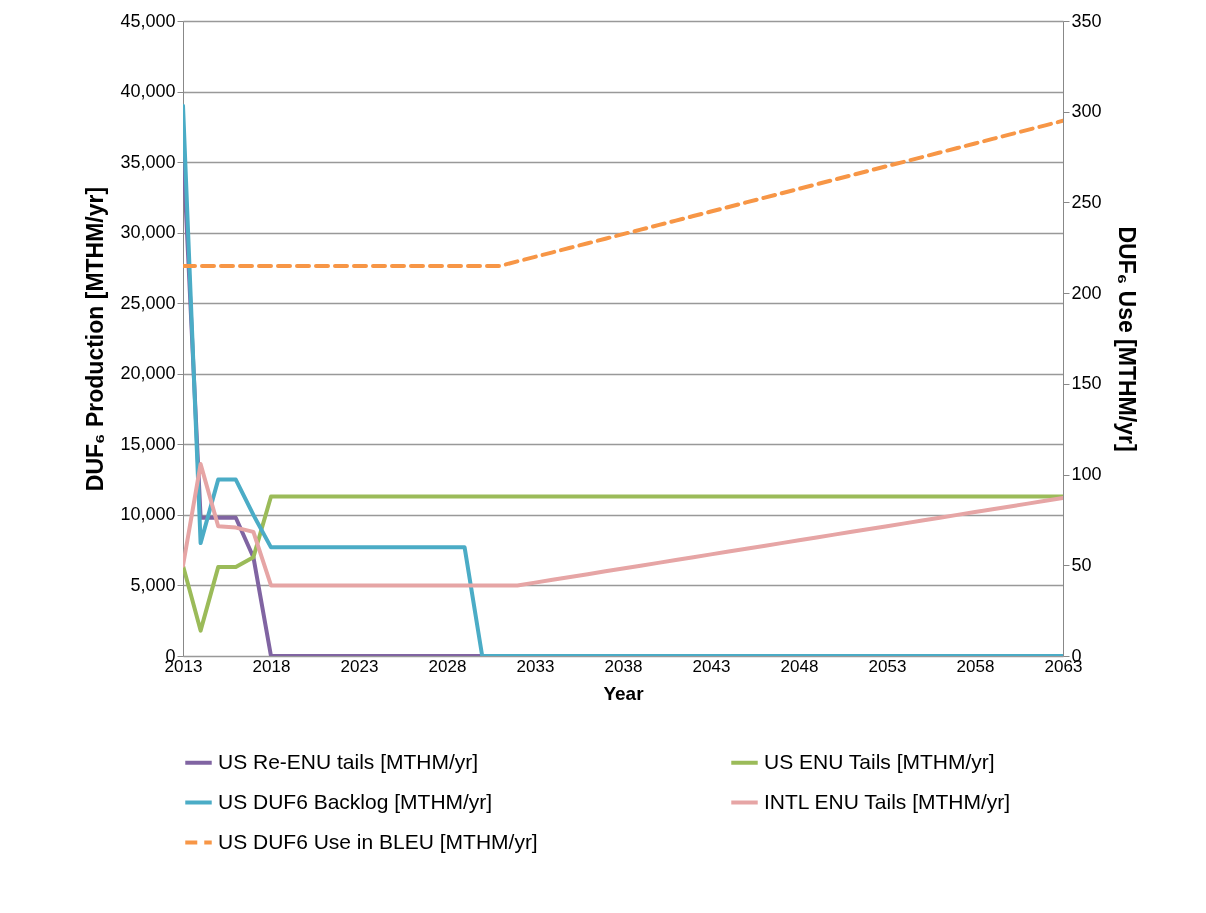 This screenshot has height=913, width=1206. Describe the element at coordinates (153, 584) in the screenshot. I see `y-tick-label: 5,000` at that location.